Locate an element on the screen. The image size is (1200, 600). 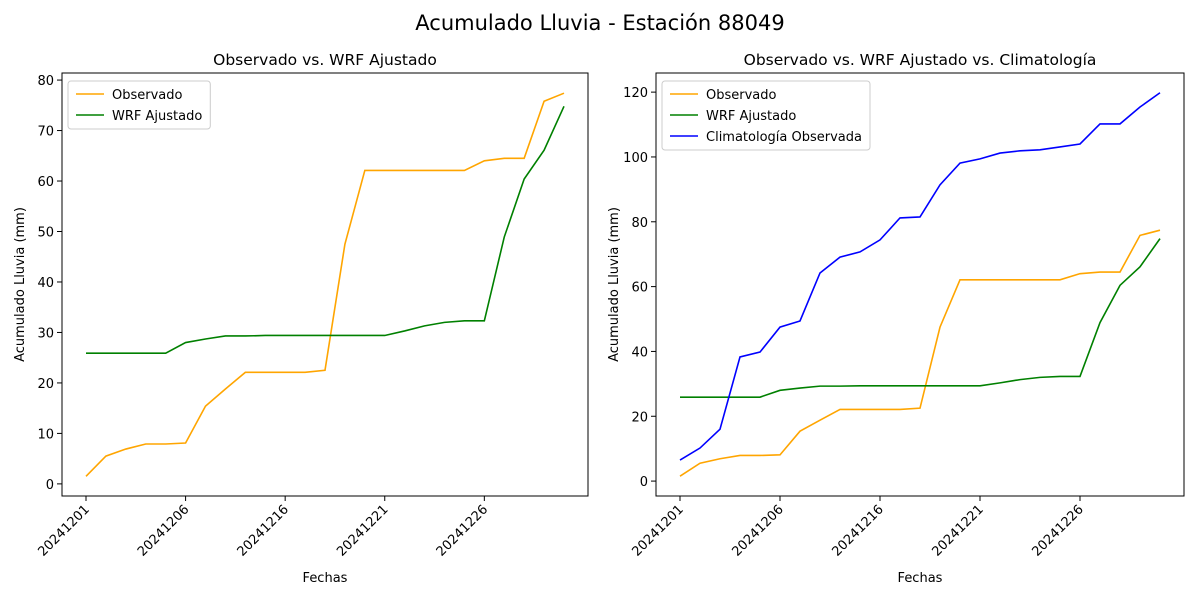
y-tick-label: 10 is located at coordinates (45, 434).